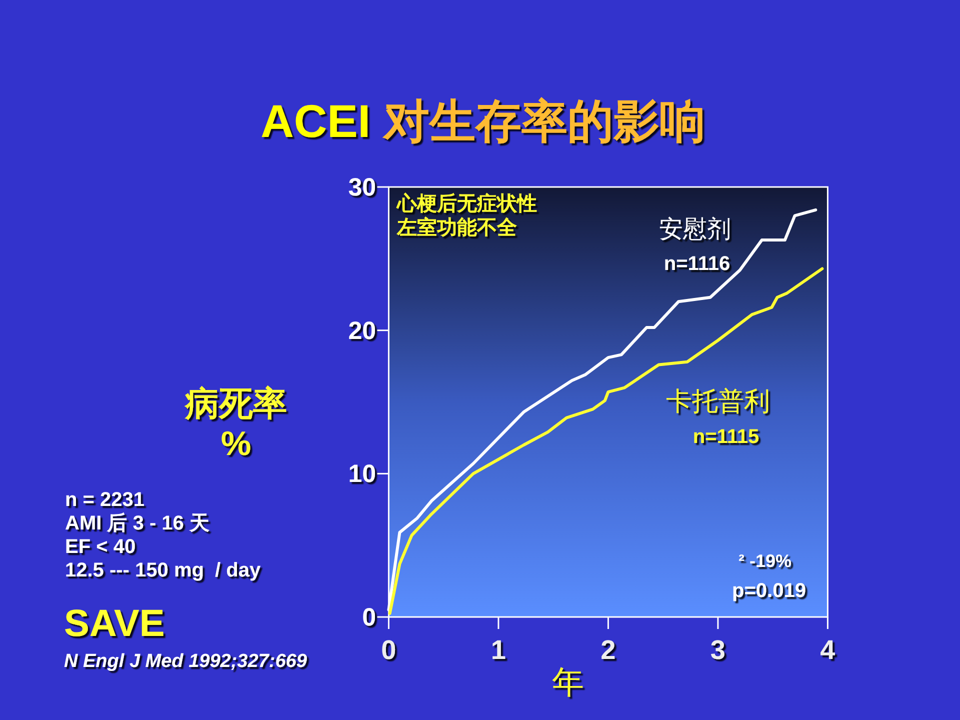 This screenshot has width=960, height=720. What do you see at coordinates (235, 424) in the screenshot?
I see `y-axis-title: 病死率 %` at bounding box center [235, 424].